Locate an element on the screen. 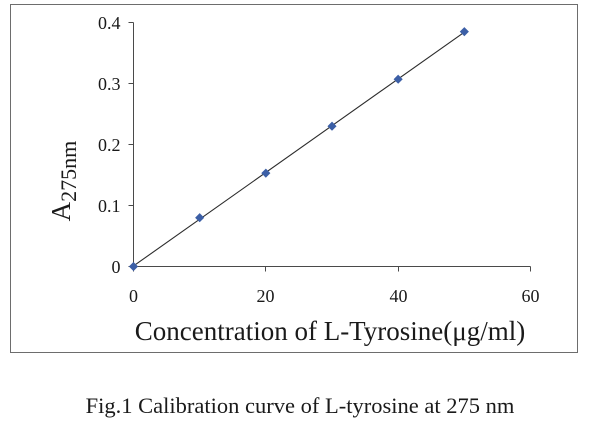 The width and height of the screenshot is (600, 423). x-axis-label: Concentration of L-Tyrosine(μg/ml) is located at coordinates (330, 331).